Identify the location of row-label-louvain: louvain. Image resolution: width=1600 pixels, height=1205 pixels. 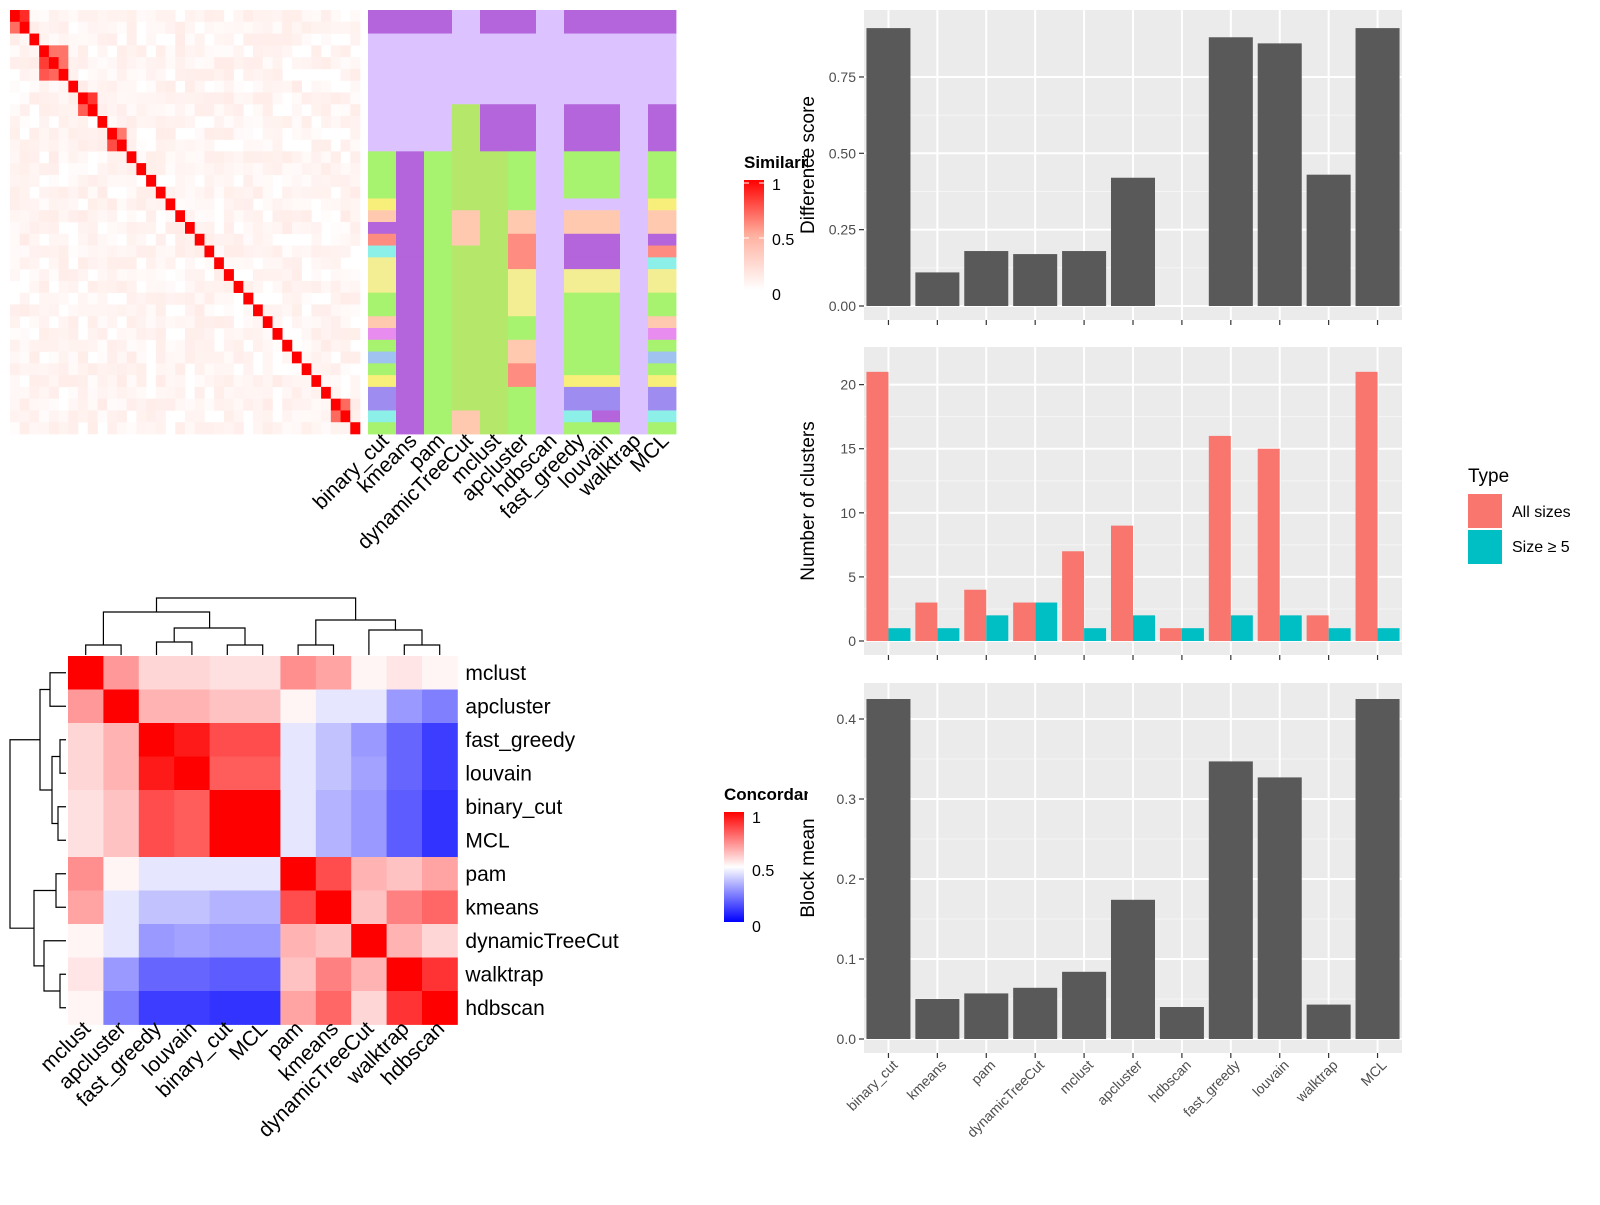
(498, 773).